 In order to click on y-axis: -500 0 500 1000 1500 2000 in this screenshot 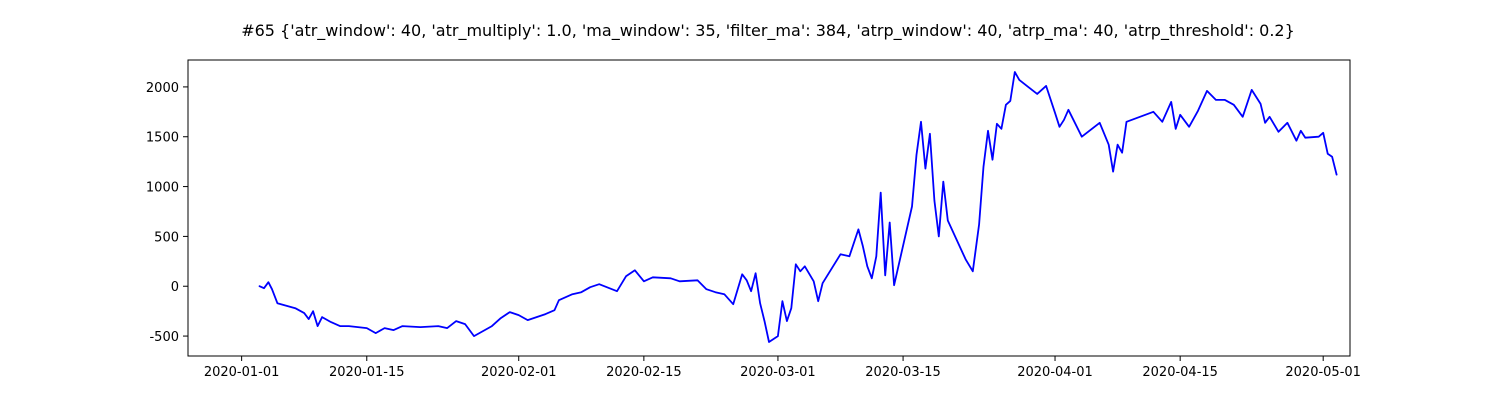, I will do `click(167, 213)`.